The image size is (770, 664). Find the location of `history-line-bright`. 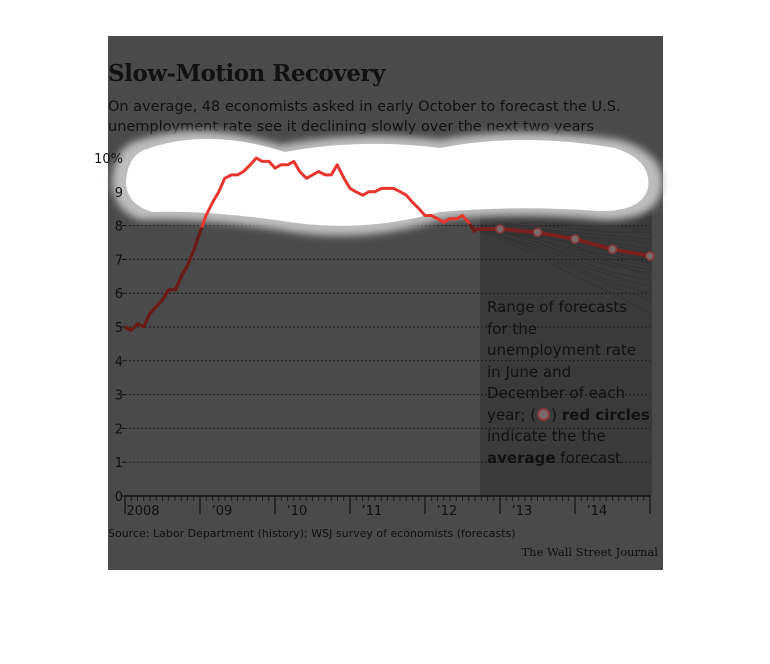

history-line-bright is located at coordinates (300, 199).